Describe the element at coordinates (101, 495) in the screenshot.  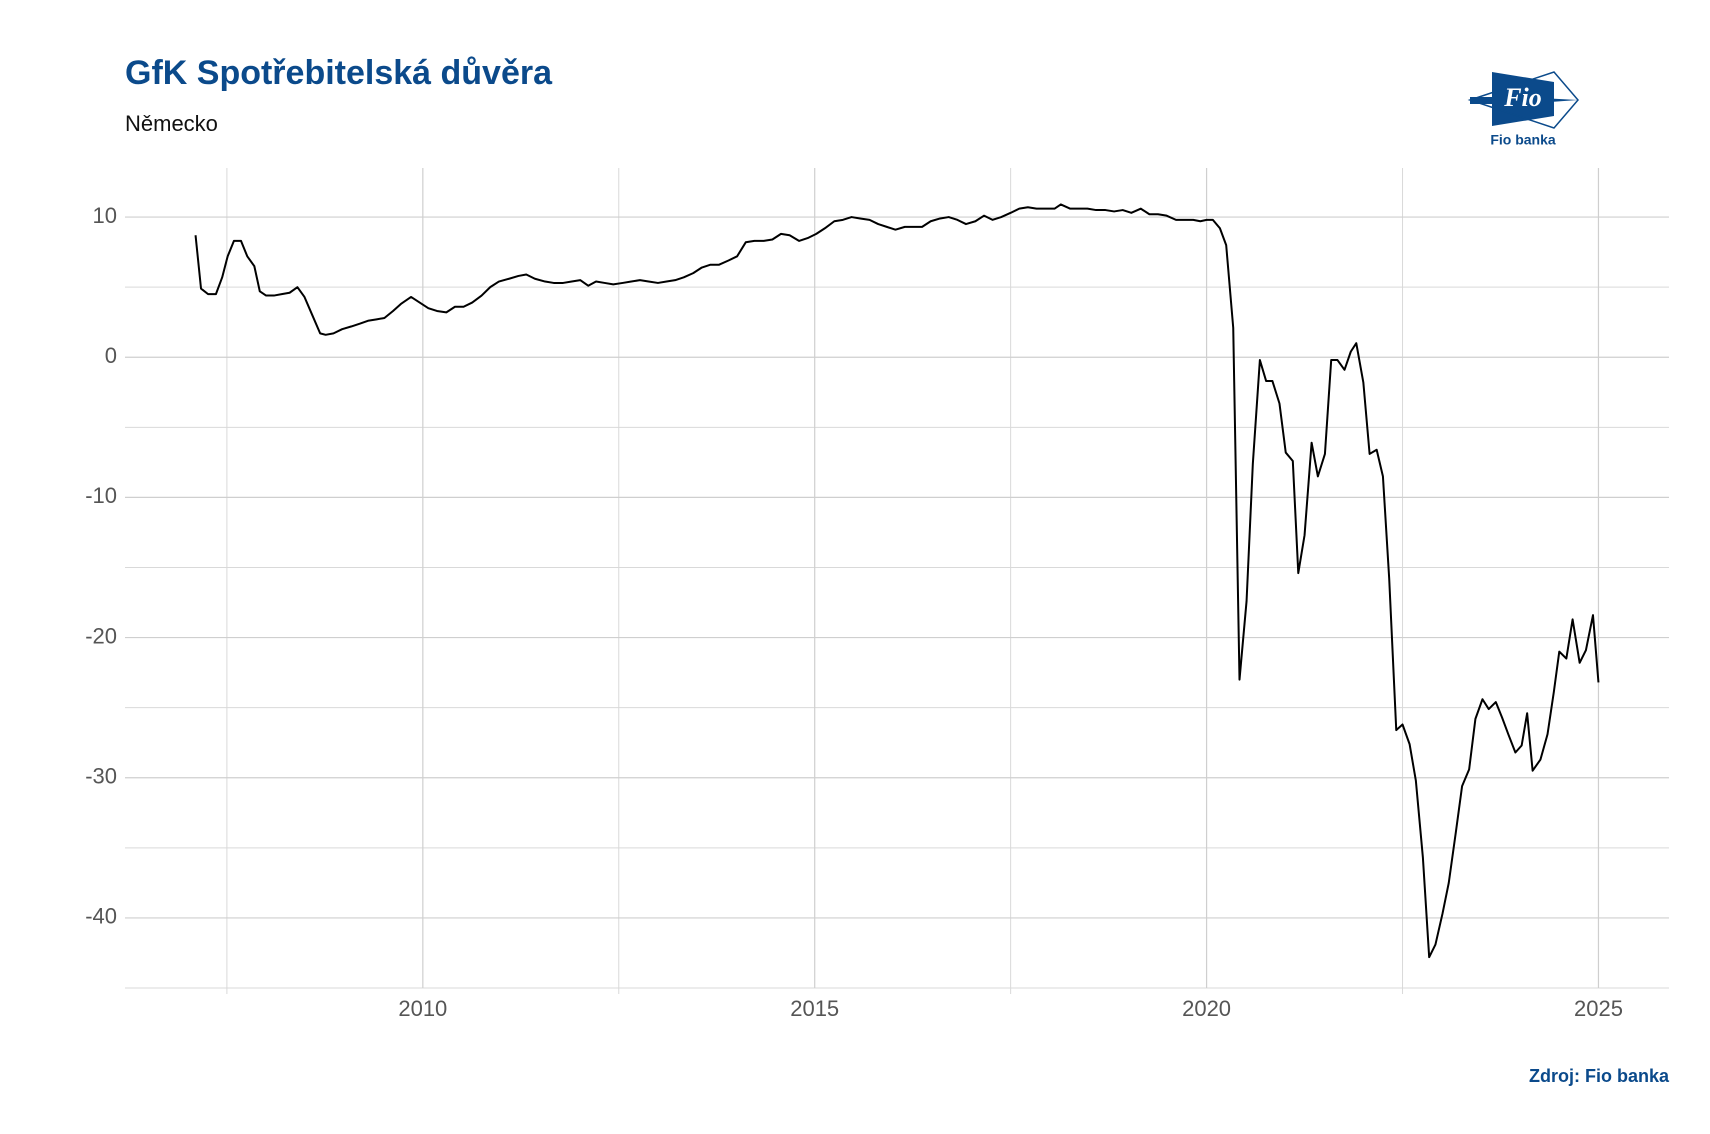
I see `y-tick-label: -10` at that location.